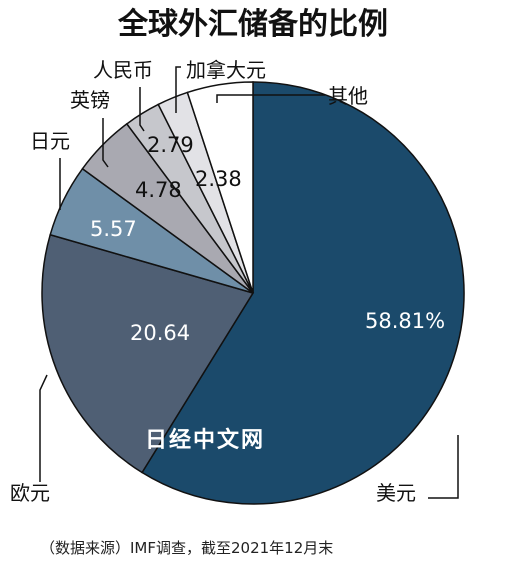 This screenshot has width=507, height=582. Describe the element at coordinates (113, 229) in the screenshot. I see `value-label-2: 5.57` at that location.